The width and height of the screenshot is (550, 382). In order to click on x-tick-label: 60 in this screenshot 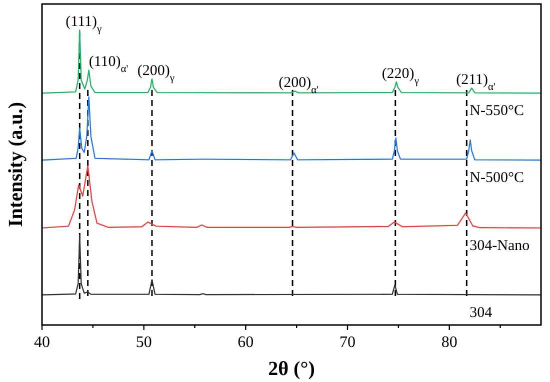, I will do `click(246, 342)`.